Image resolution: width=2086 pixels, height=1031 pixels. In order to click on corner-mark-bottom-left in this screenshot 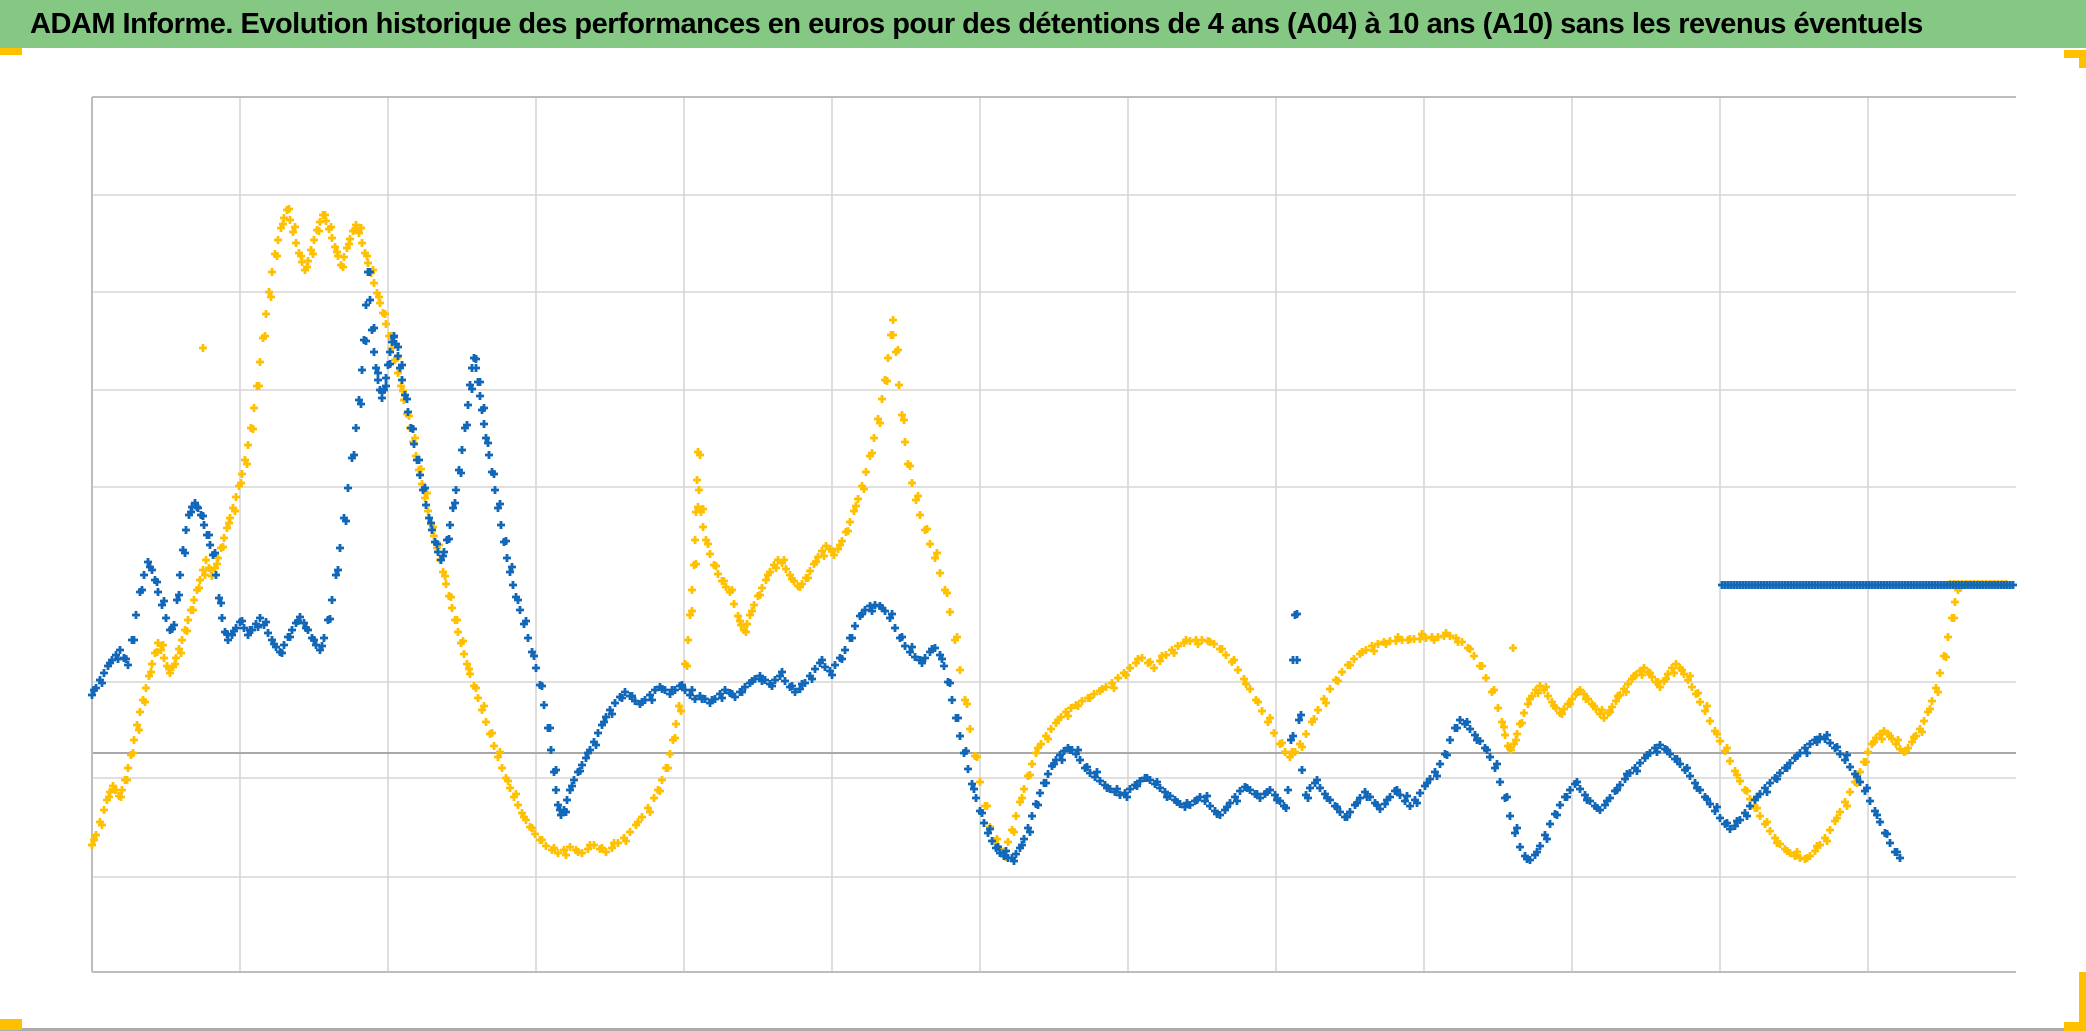, I will do `click(11, 1024)`.